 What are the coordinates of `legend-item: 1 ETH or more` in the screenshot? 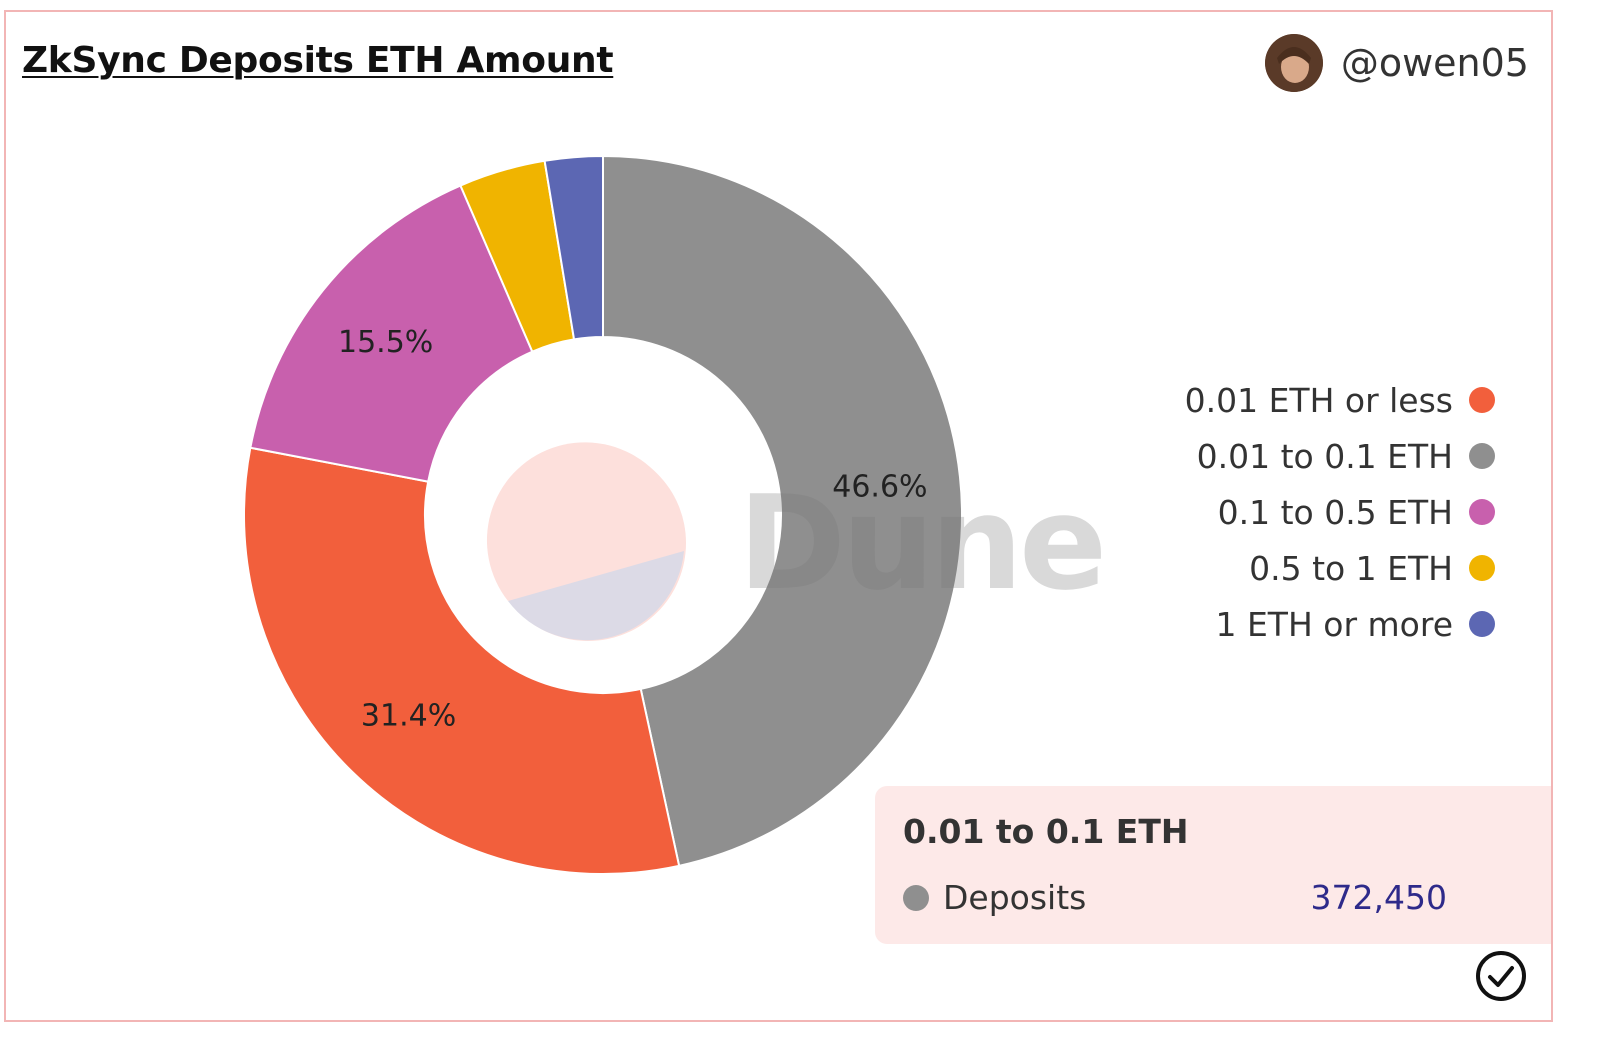 It's located at (1355, 624).